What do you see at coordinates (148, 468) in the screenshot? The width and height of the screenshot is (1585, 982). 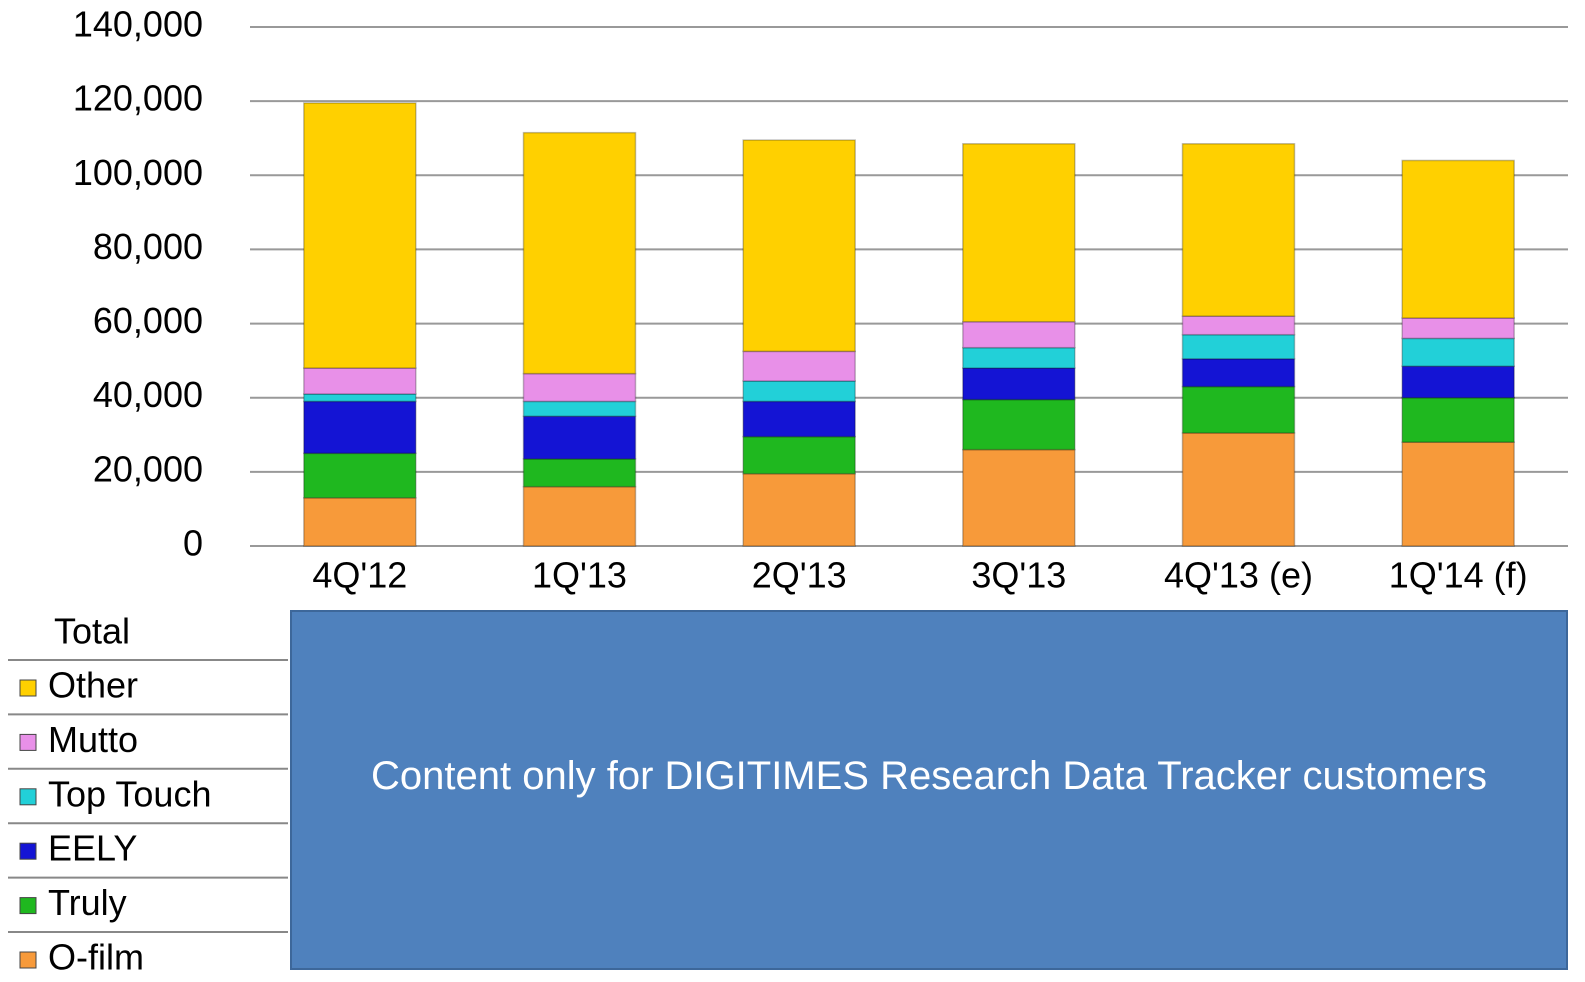 I see `y-tick-label: 20,000` at bounding box center [148, 468].